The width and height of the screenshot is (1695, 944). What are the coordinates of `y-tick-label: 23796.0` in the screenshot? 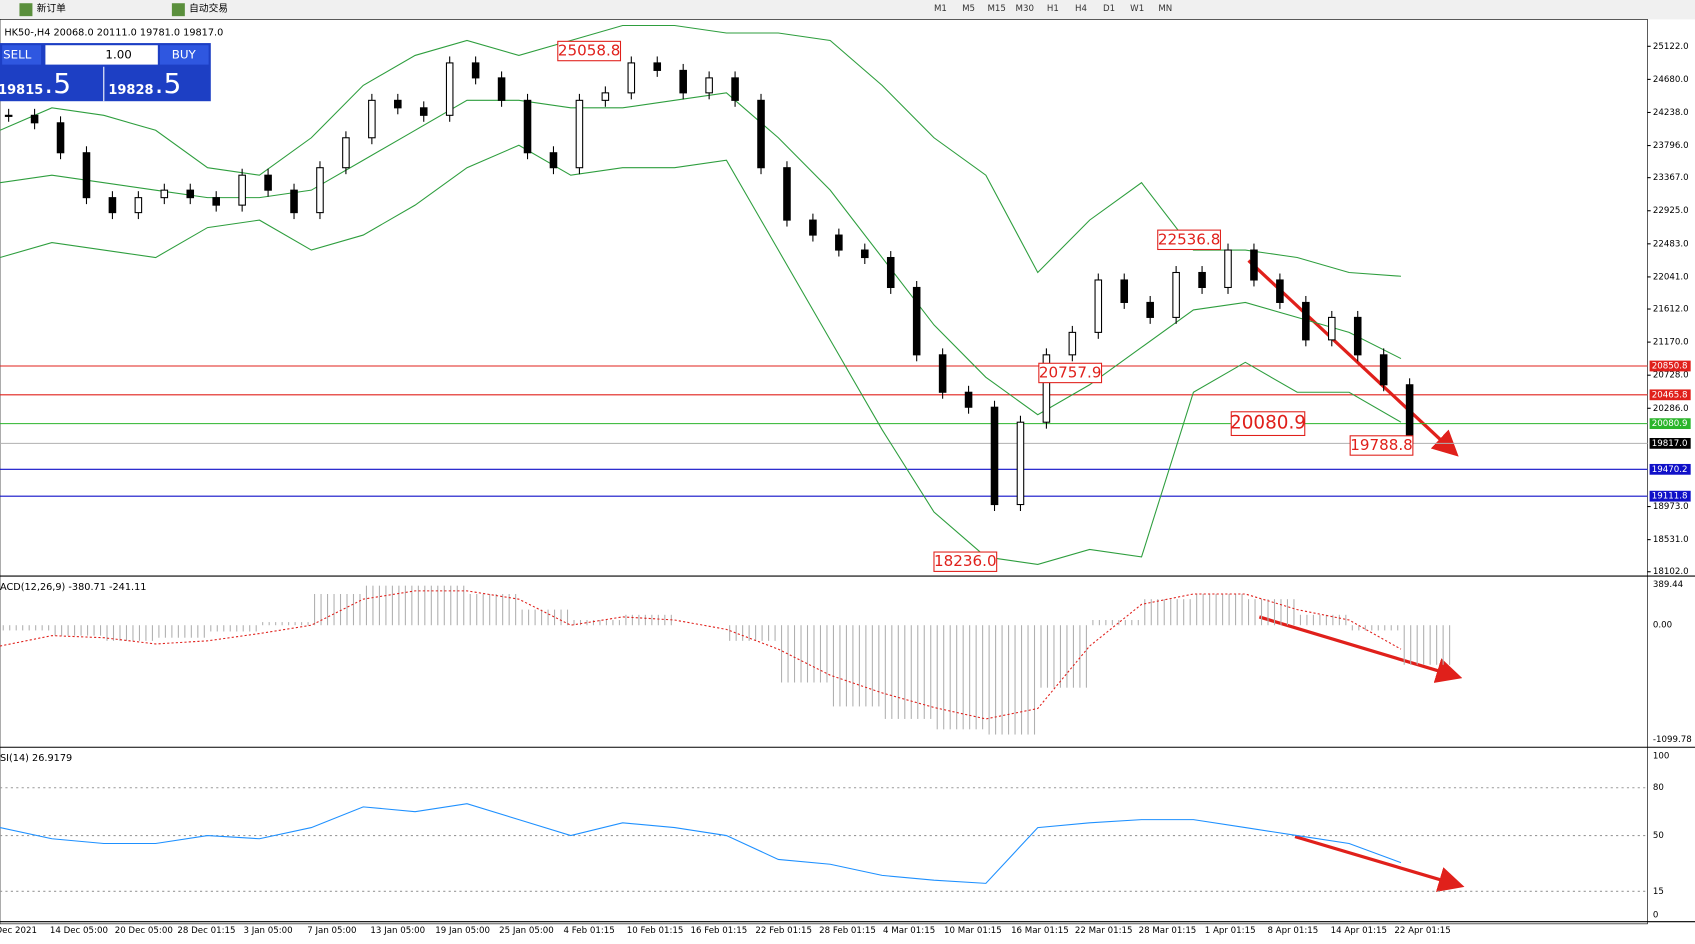 It's located at (1671, 146).